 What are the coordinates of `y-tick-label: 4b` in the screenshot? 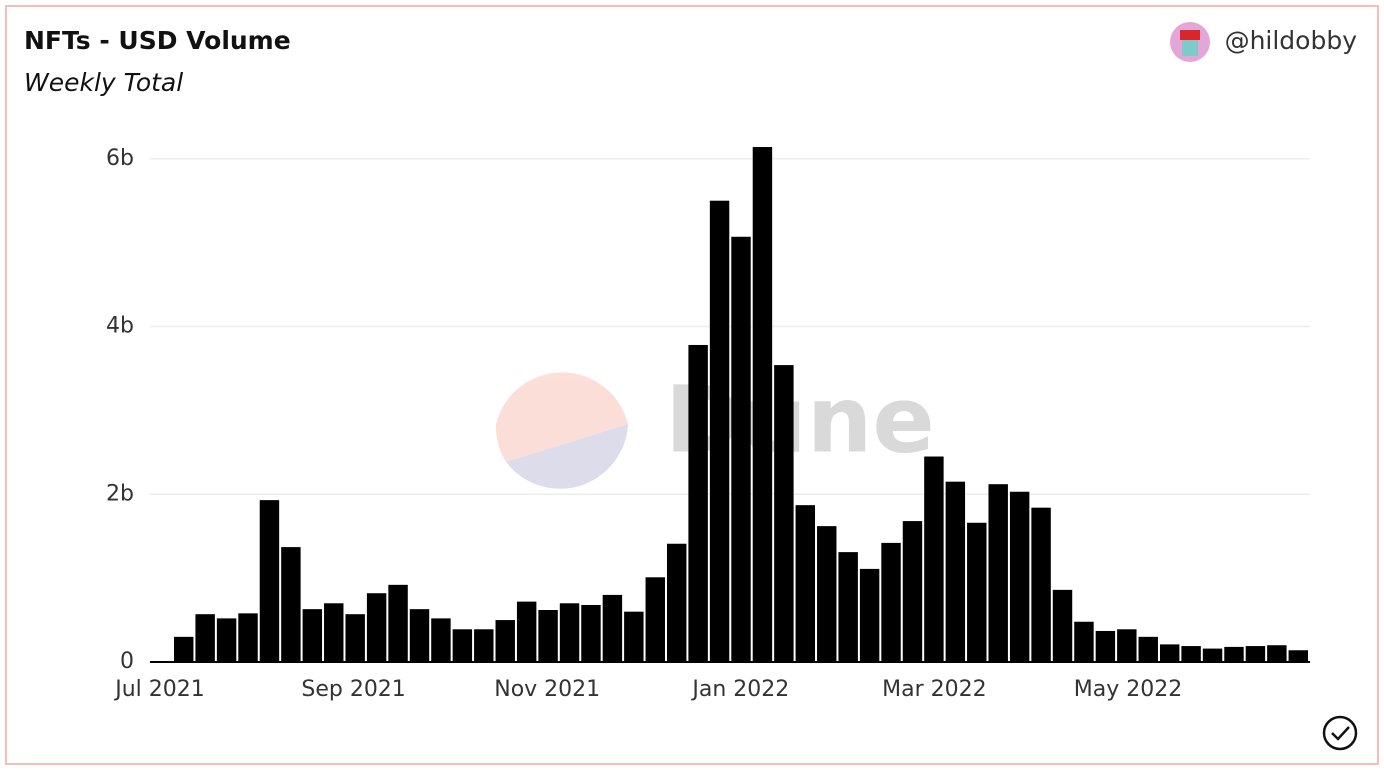 It's located at (120, 326).